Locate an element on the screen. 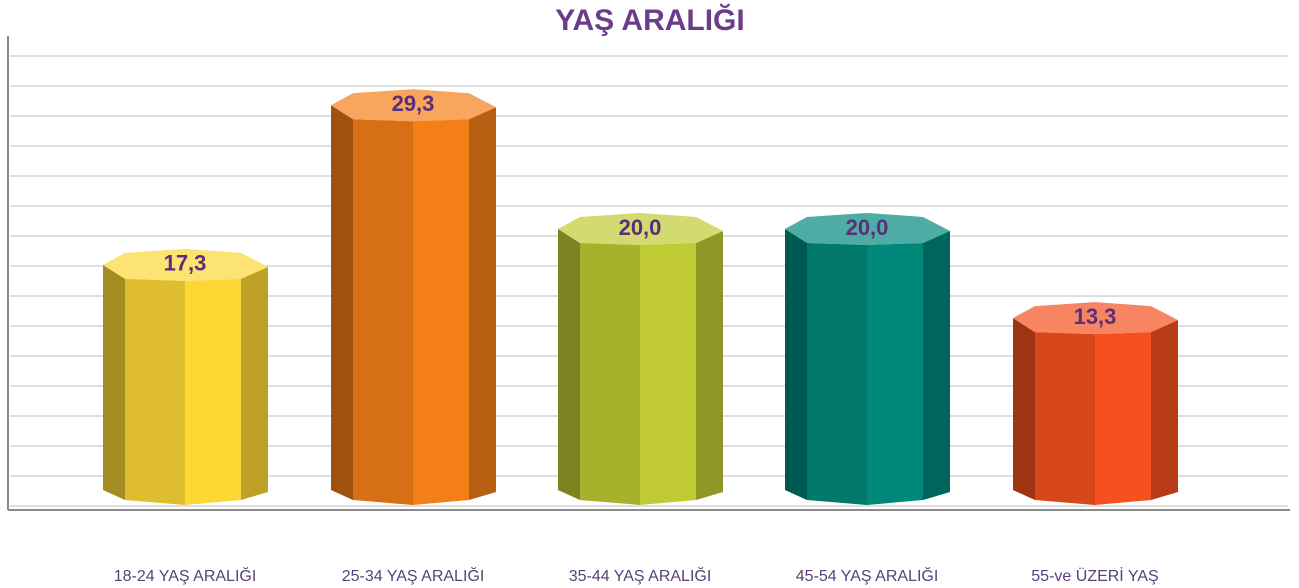 This screenshot has width=1299, height=588. x-tick-label: 18-24 YAŞ ARALIĞI is located at coordinates (185, 575).